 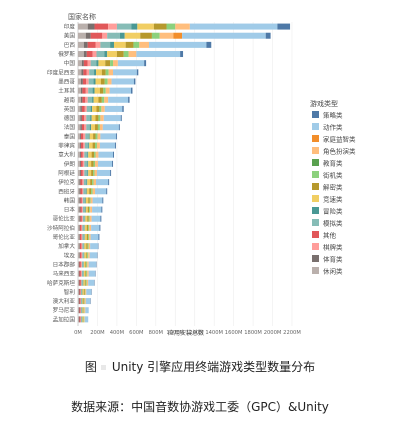 I want to click on x-tick-label: 2000M, so click(x=273, y=333).